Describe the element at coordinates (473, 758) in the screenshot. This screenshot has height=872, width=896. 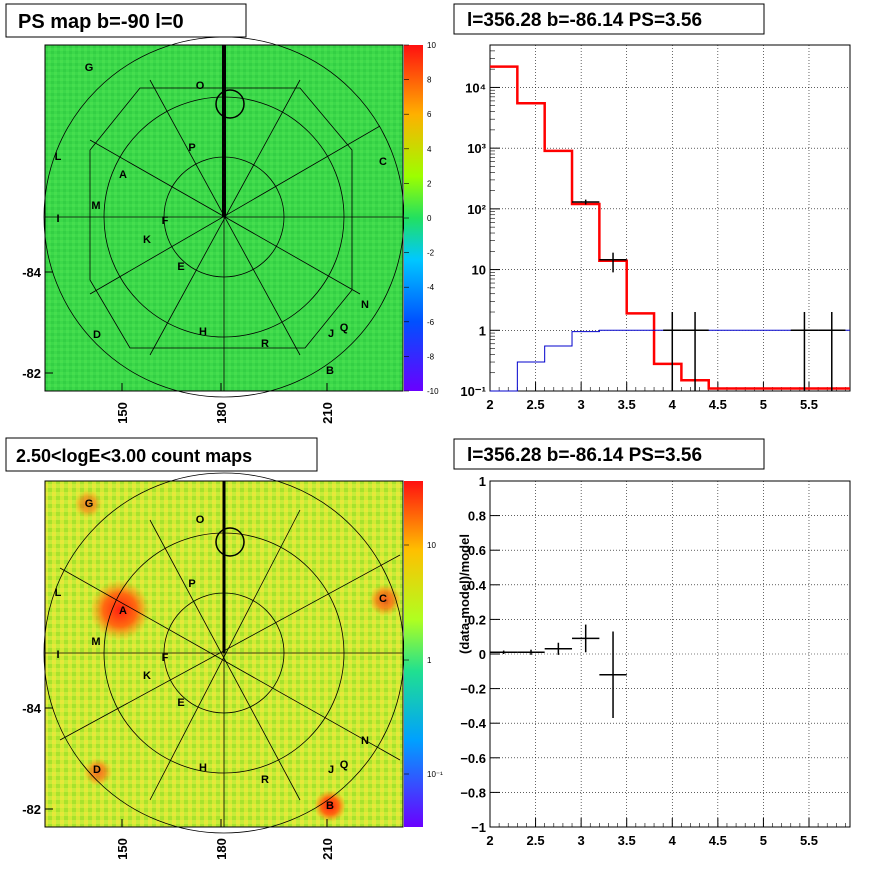
I see `y-tick-label: −0.6` at that location.